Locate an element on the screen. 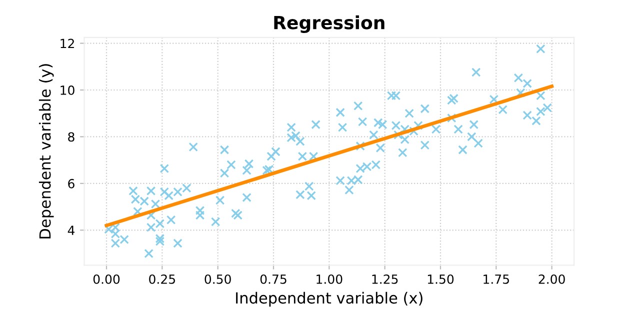 Image resolution: width=624 pixels, height=312 pixels. y-axis-title: Dependent variable (y) is located at coordinates (46, 151).